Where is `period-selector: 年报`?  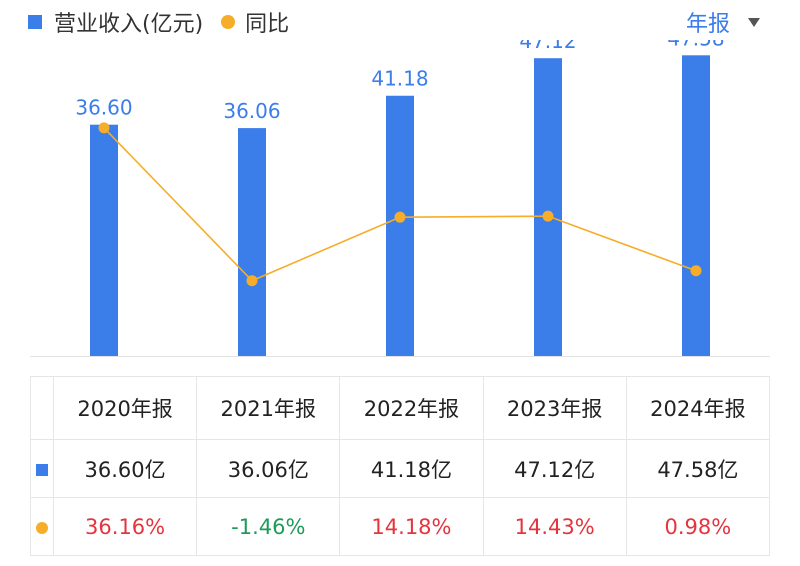
period-selector: 年报 is located at coordinates (722, 22).